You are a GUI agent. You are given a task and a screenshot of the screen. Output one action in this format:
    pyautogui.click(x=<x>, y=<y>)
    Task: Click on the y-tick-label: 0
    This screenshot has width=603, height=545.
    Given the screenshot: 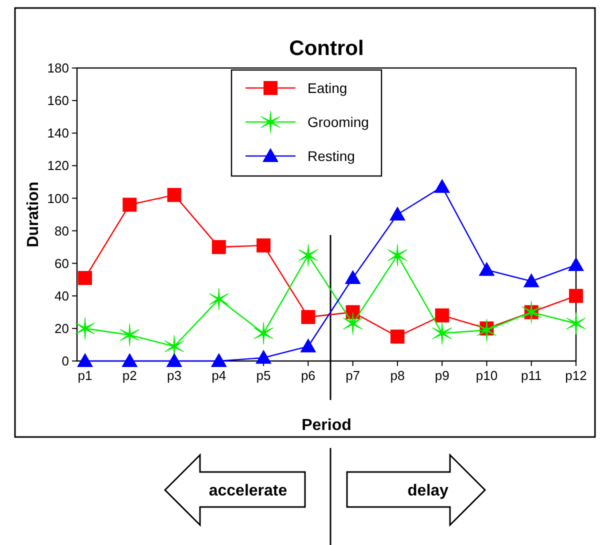 What is the action you would take?
    pyautogui.click(x=65, y=361)
    